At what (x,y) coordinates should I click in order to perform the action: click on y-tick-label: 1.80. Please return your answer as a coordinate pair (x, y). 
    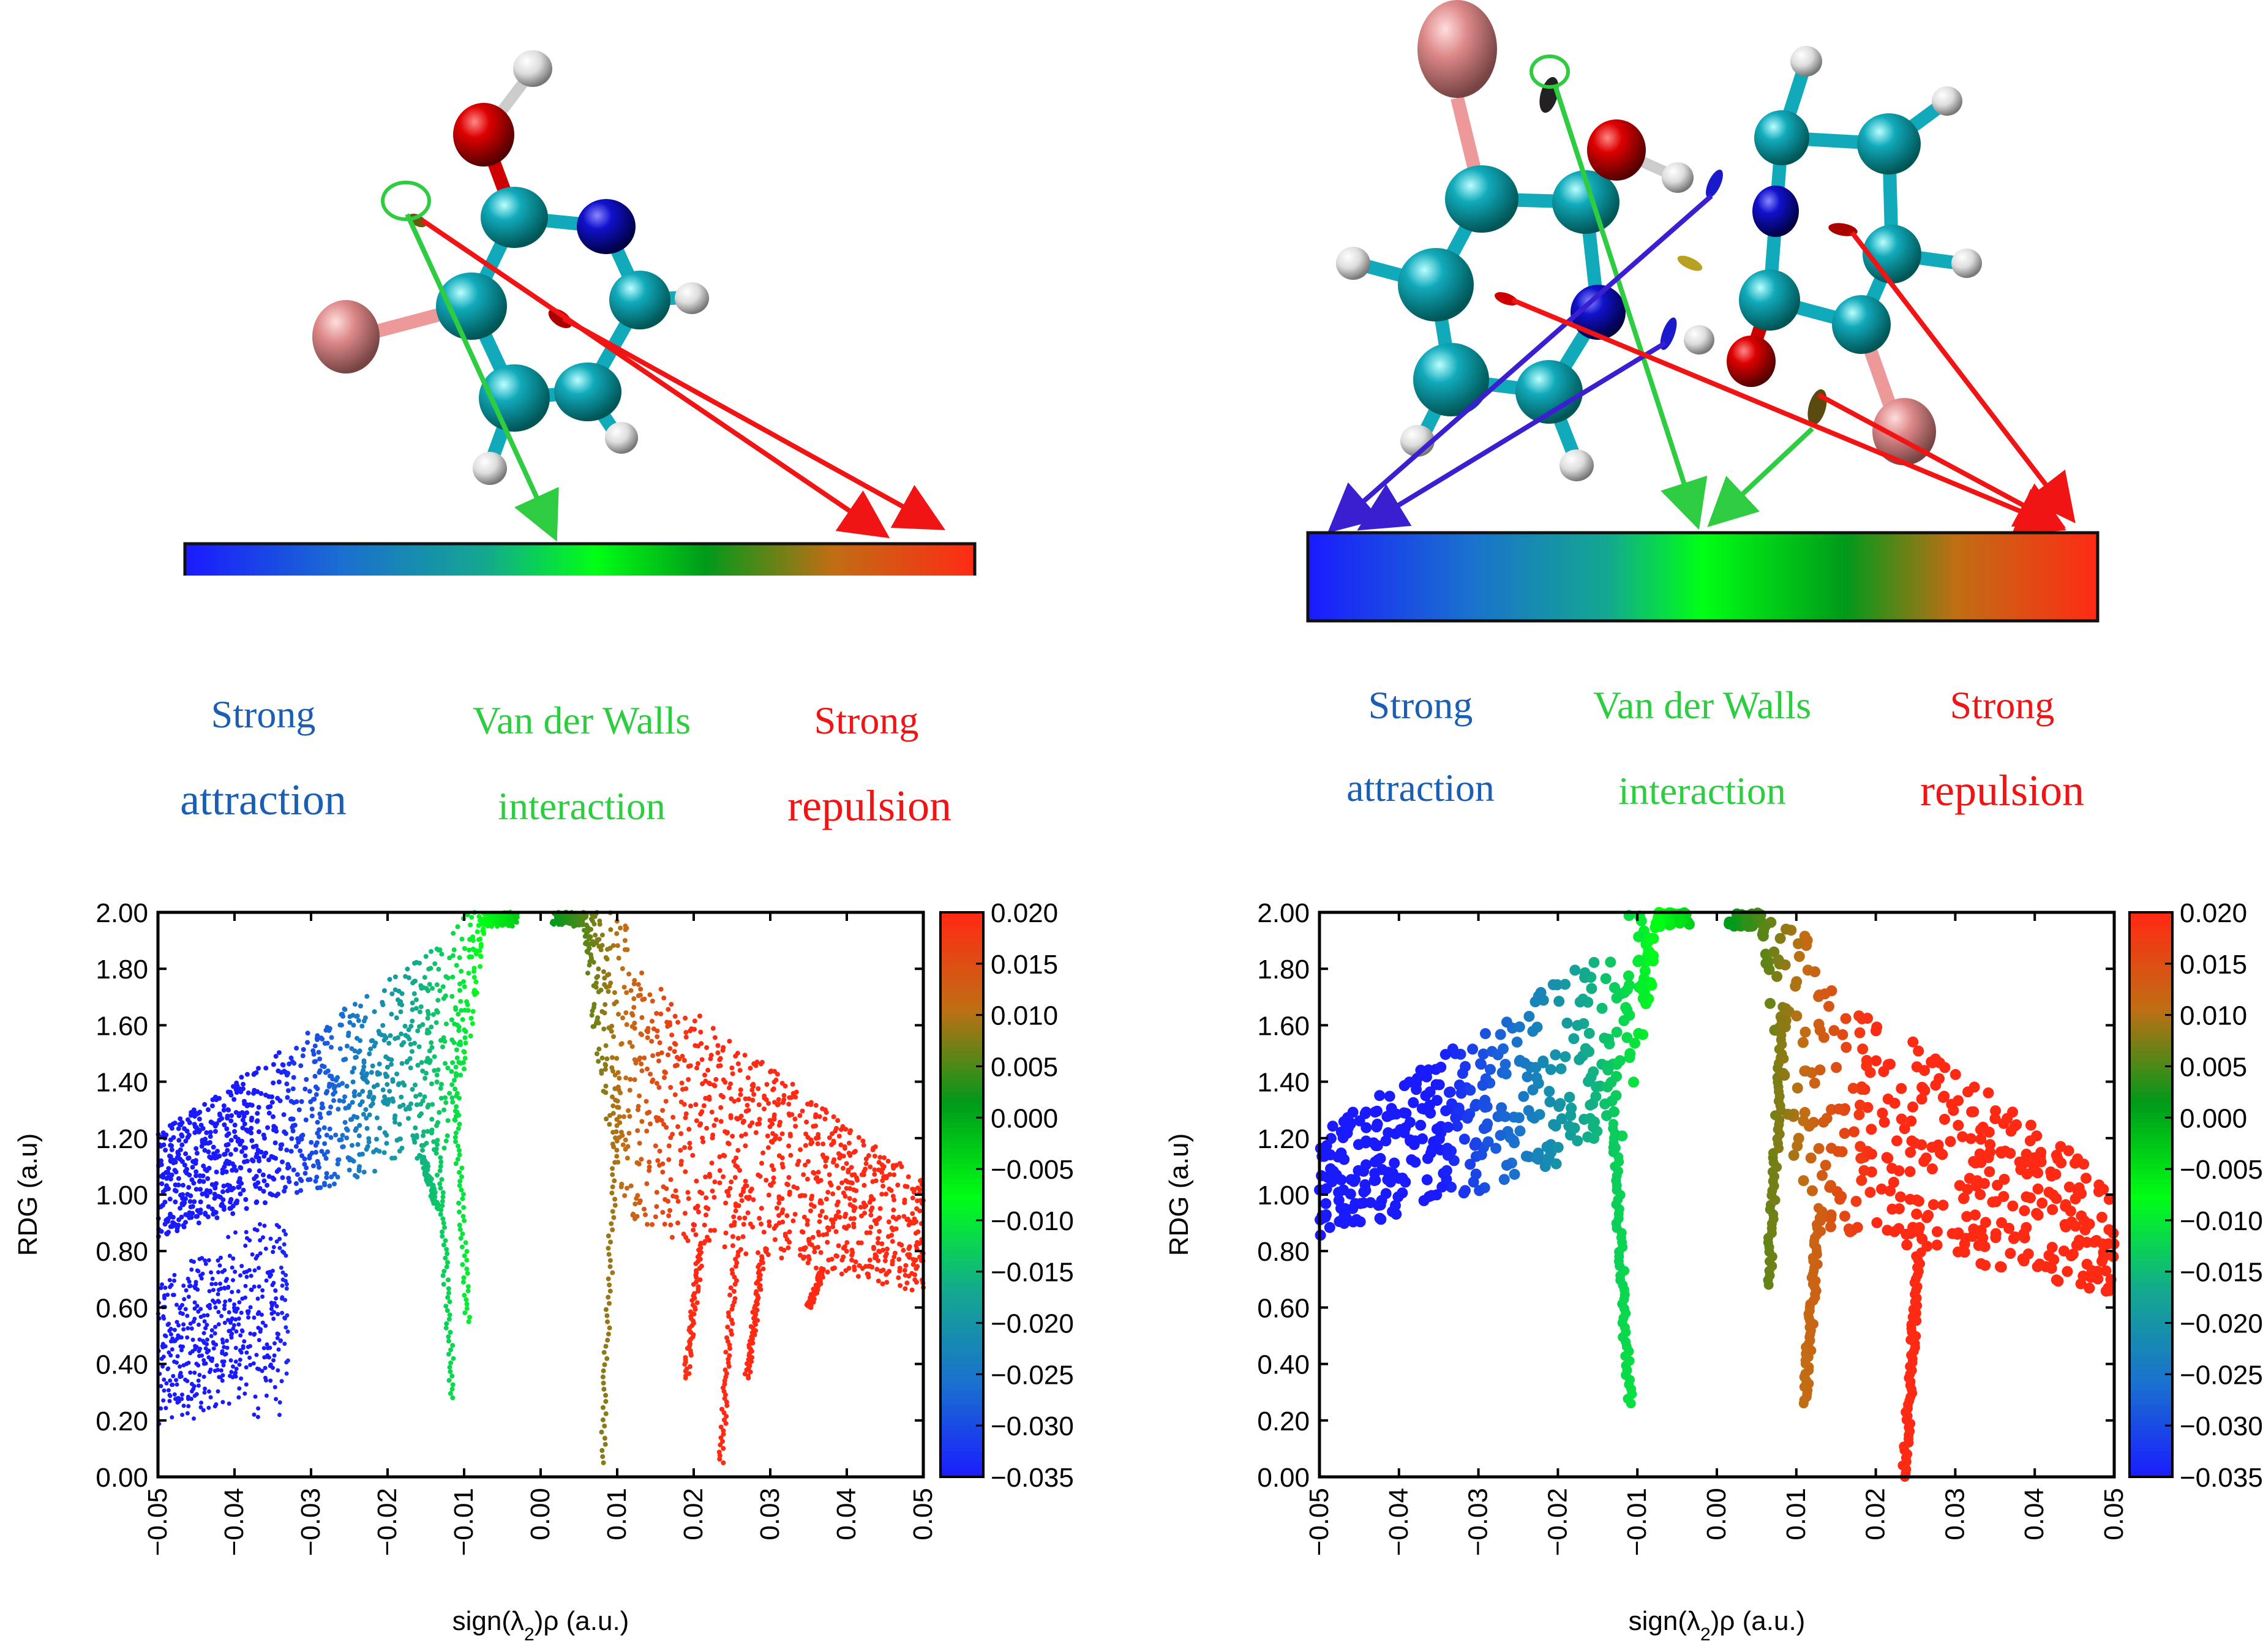
    Looking at the image, I should click on (122, 970).